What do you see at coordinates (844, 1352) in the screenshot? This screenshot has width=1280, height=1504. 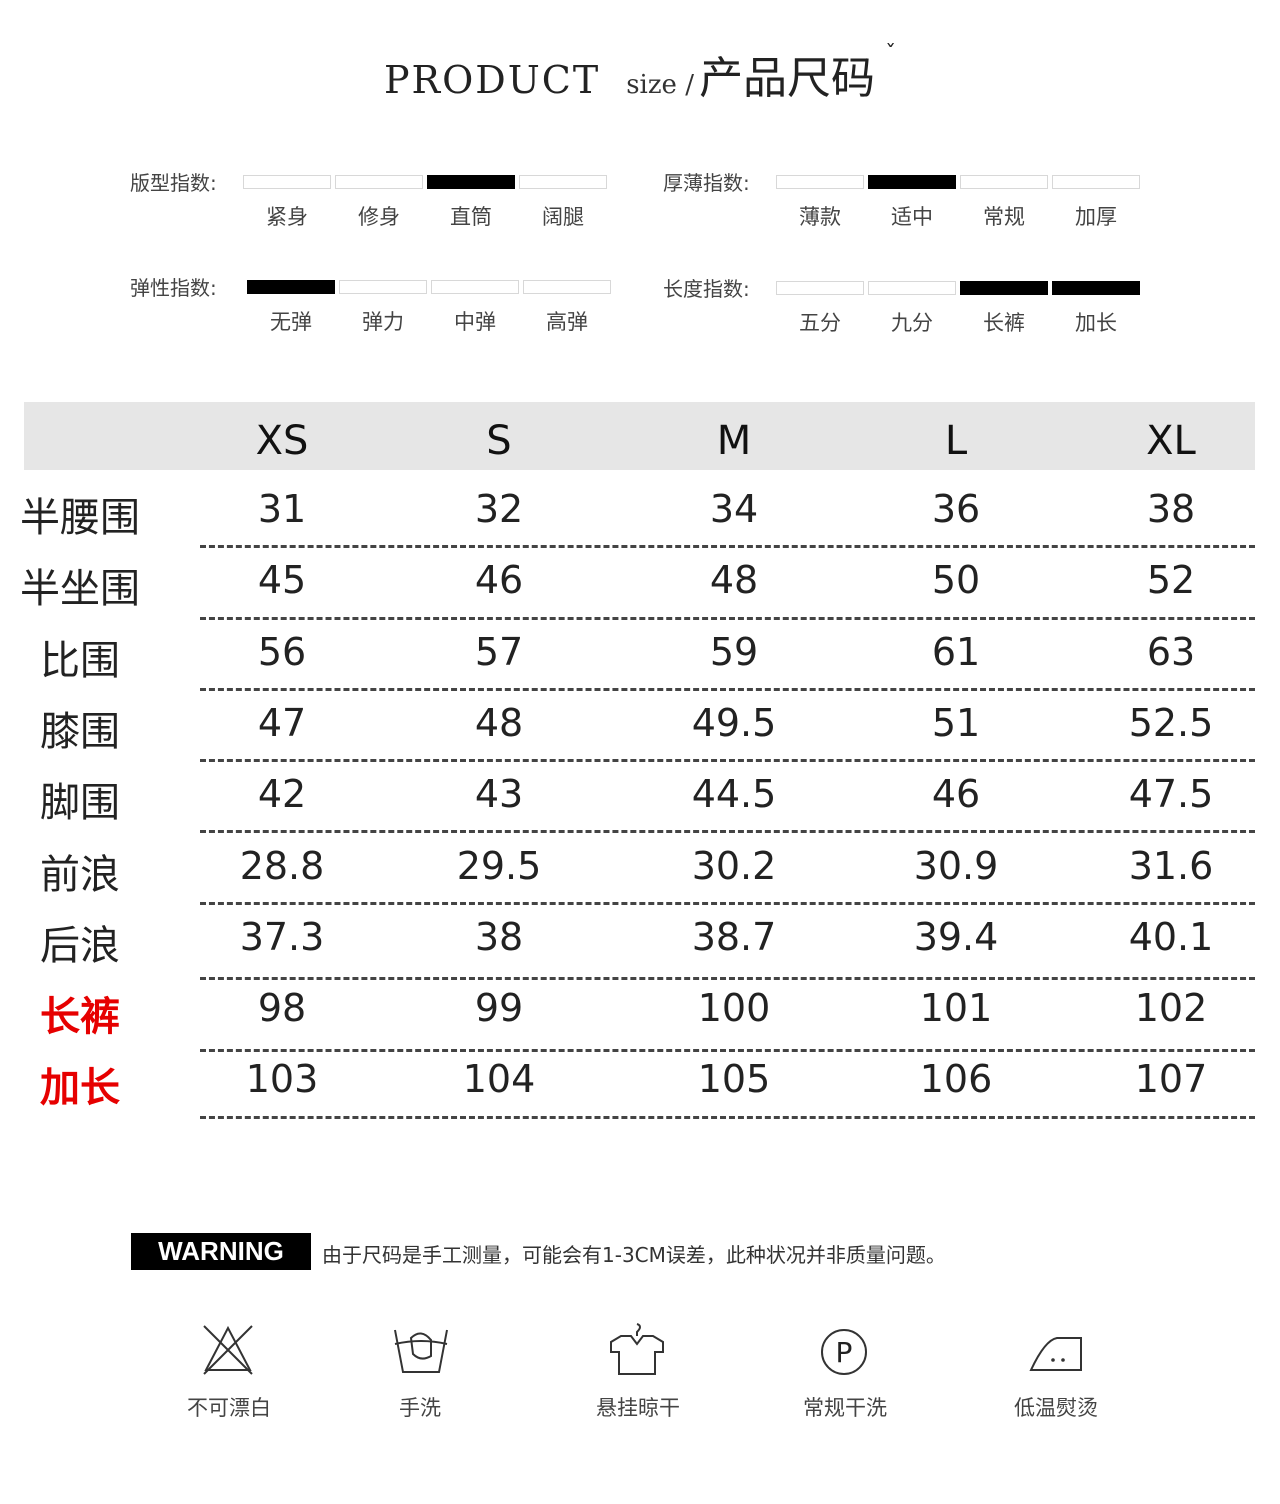 I see `svg-text: P` at bounding box center [844, 1352].